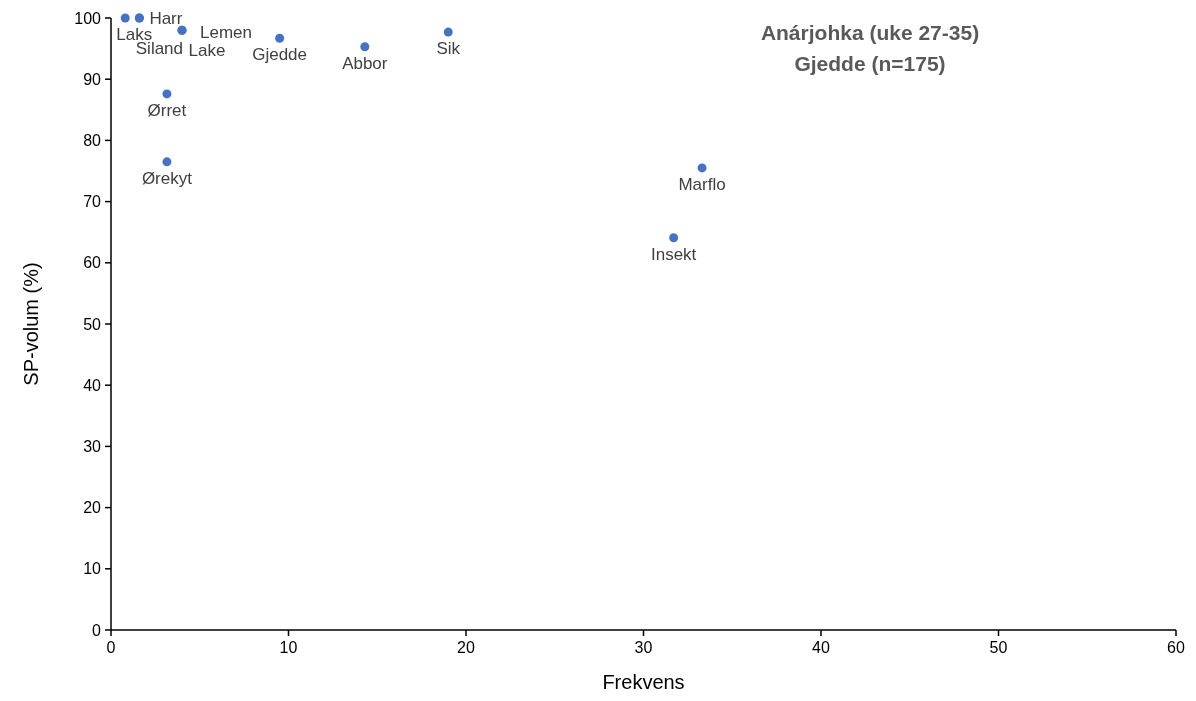 This screenshot has width=1196, height=701. Describe the element at coordinates (870, 63) in the screenshot. I see `text: Gjedde (n=175)` at that location.